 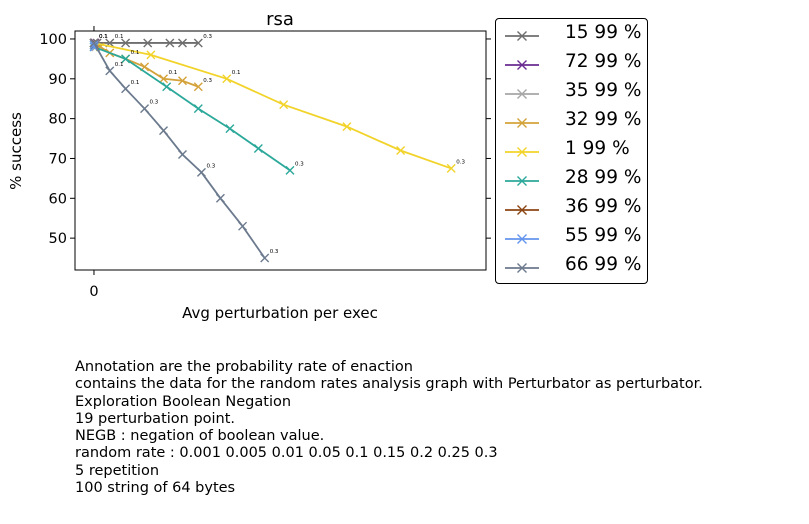 I want to click on legend-label: 72 99 %, so click(x=603, y=61).